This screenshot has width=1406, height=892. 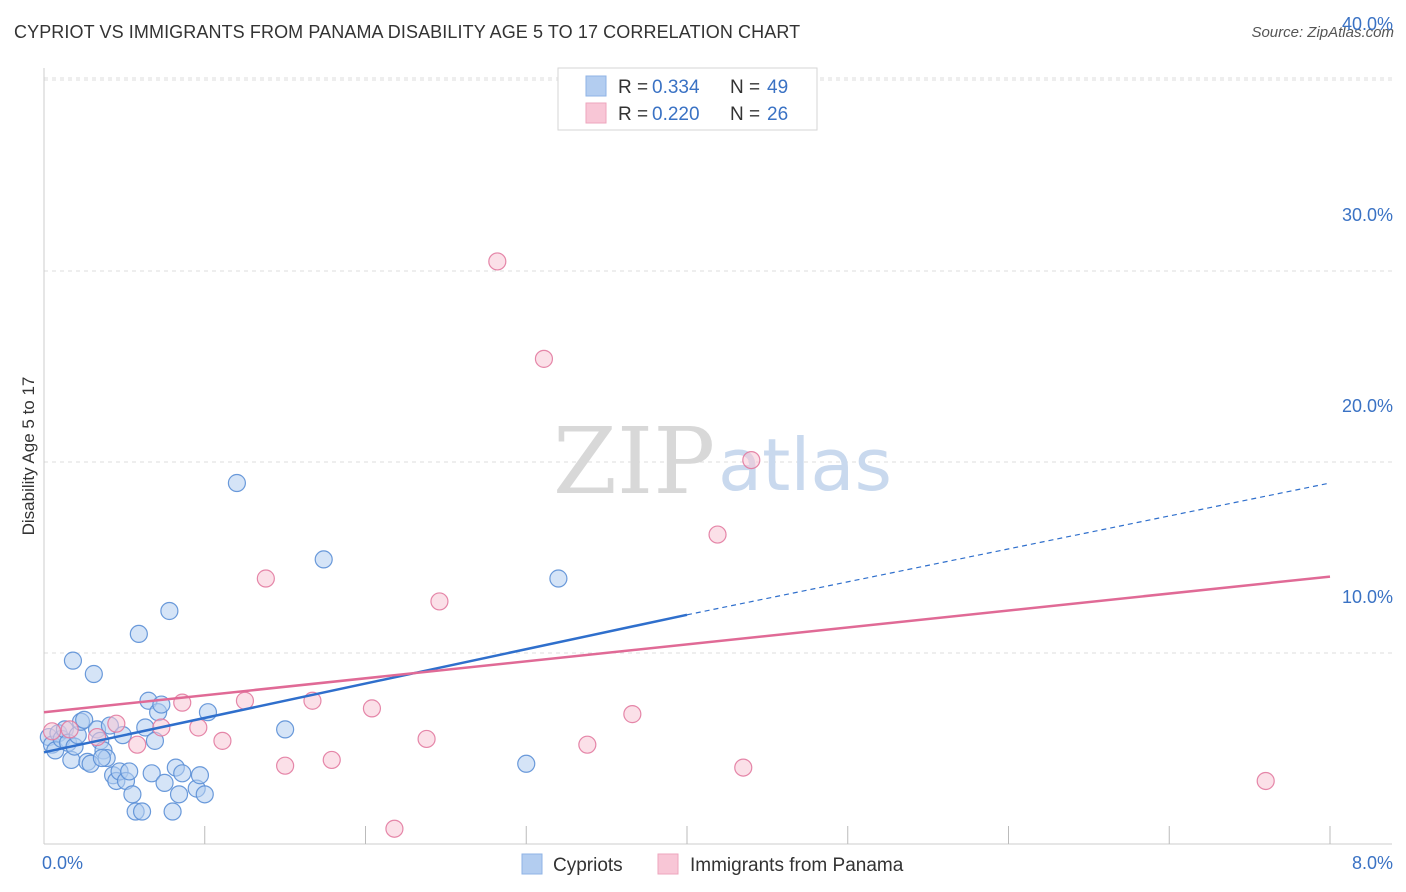 I want to click on trendline-panama, so click(x=687, y=644).